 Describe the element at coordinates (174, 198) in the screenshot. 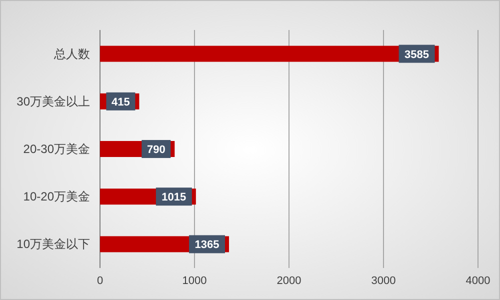

I see `data-label: 1015` at that location.